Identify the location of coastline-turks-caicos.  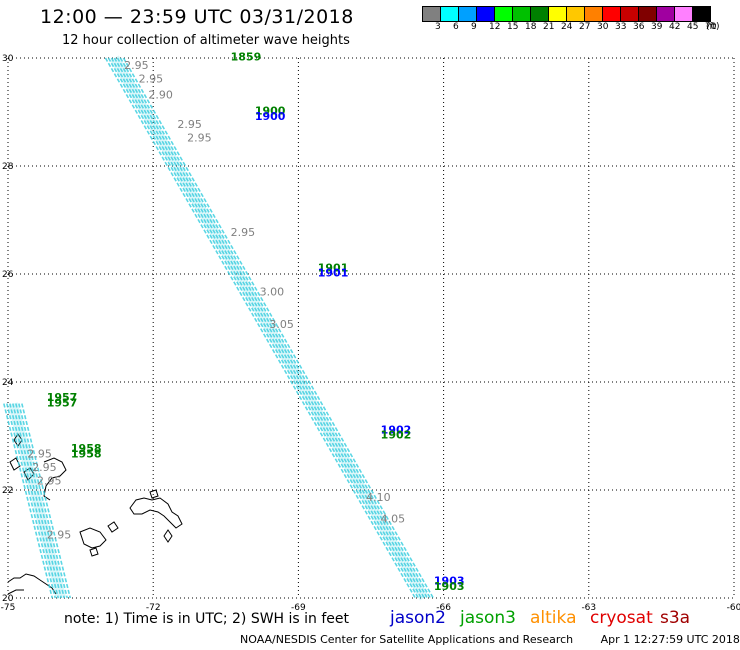
(99, 539).